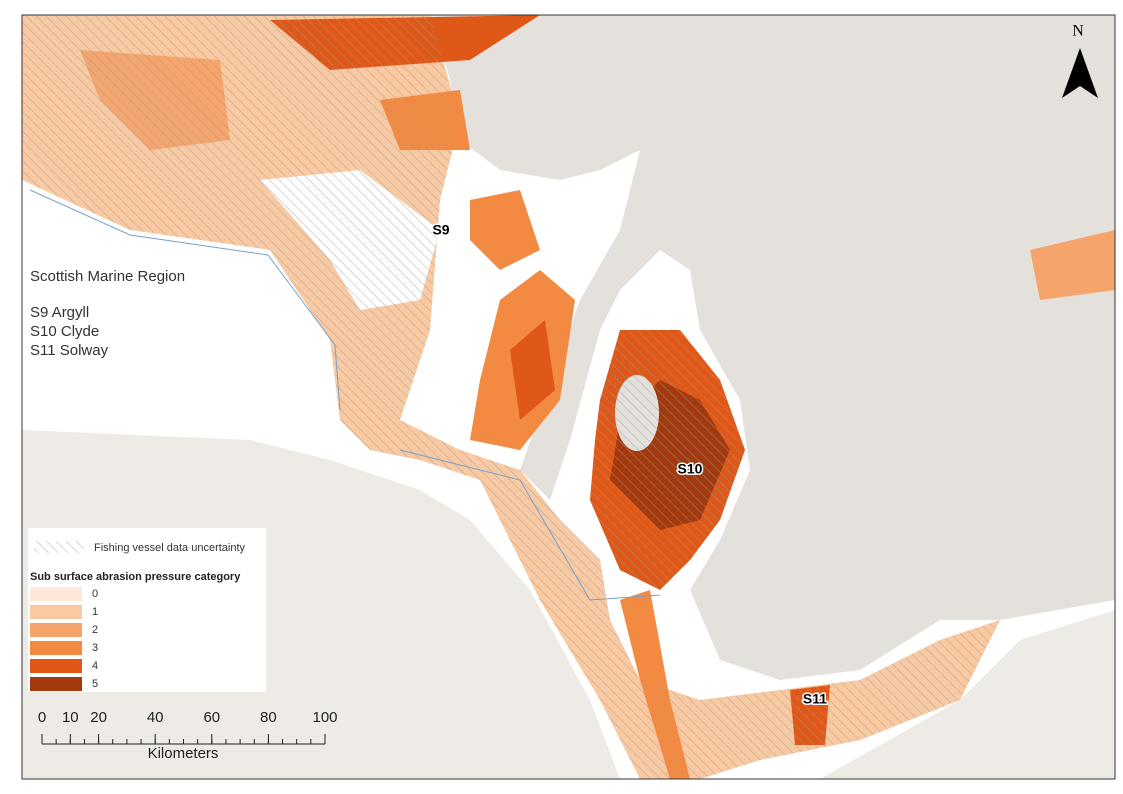  I want to click on north-label: N, so click(1078, 31).